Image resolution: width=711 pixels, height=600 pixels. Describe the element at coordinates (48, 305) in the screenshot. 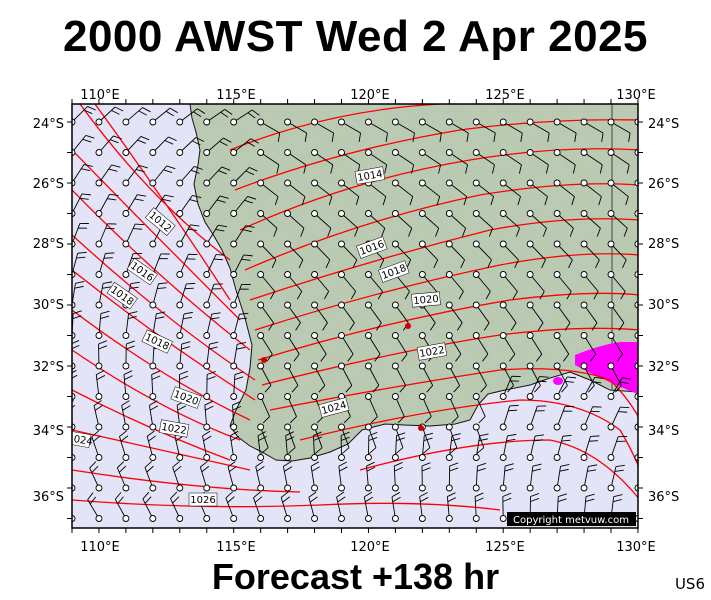

I see `lat-tick-label: 30°S` at that location.